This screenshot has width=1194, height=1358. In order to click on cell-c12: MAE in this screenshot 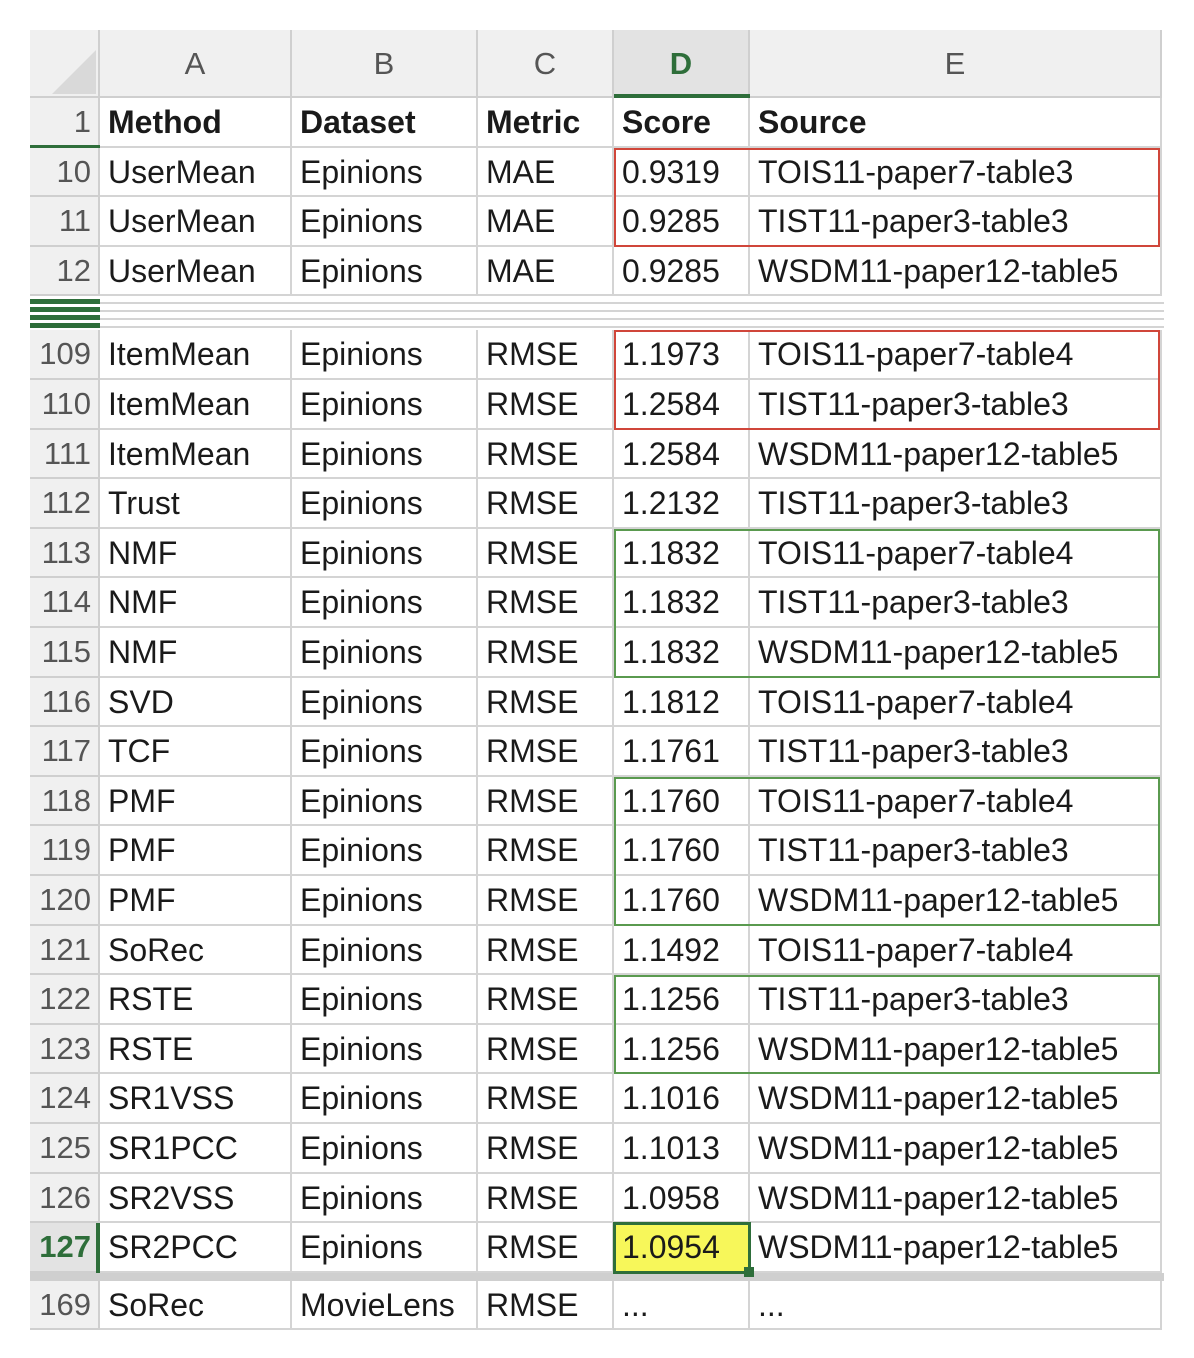, I will do `click(546, 271)`.